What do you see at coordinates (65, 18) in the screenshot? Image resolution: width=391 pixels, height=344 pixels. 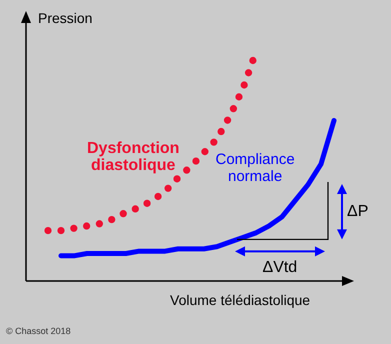 I see `y-axis-title: Pression` at bounding box center [65, 18].